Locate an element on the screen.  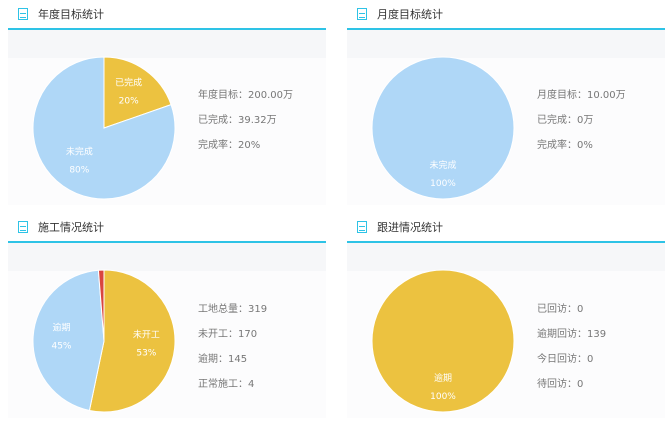
stats-list: 年度目标：200.00万 已完成：39.32万 完成率：20% is located at coordinates (245, 123).